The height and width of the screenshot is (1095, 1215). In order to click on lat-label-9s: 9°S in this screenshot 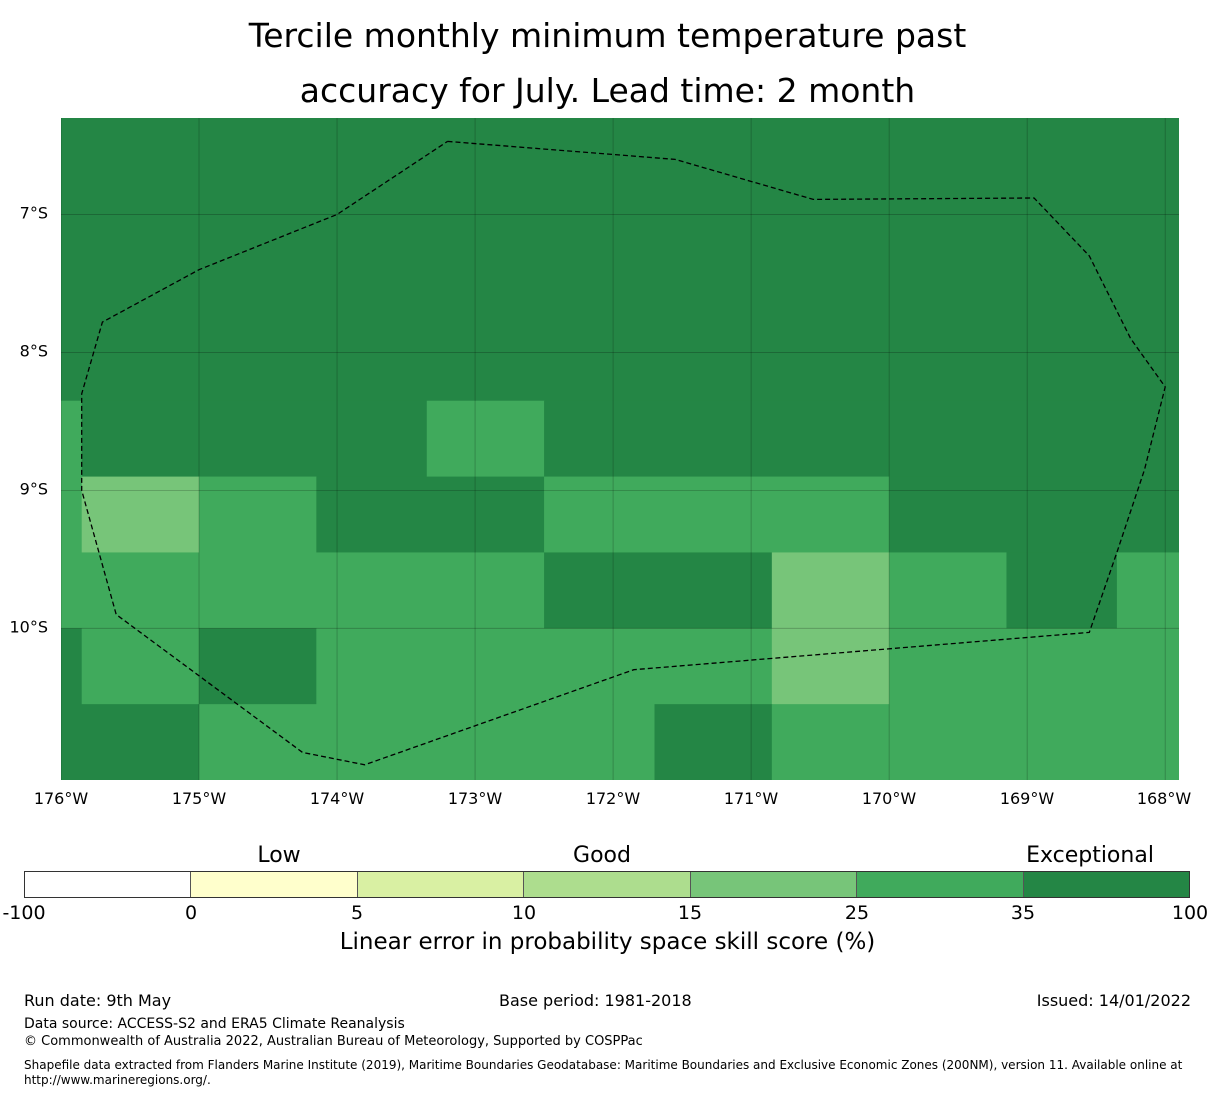, I will do `click(33, 489)`.